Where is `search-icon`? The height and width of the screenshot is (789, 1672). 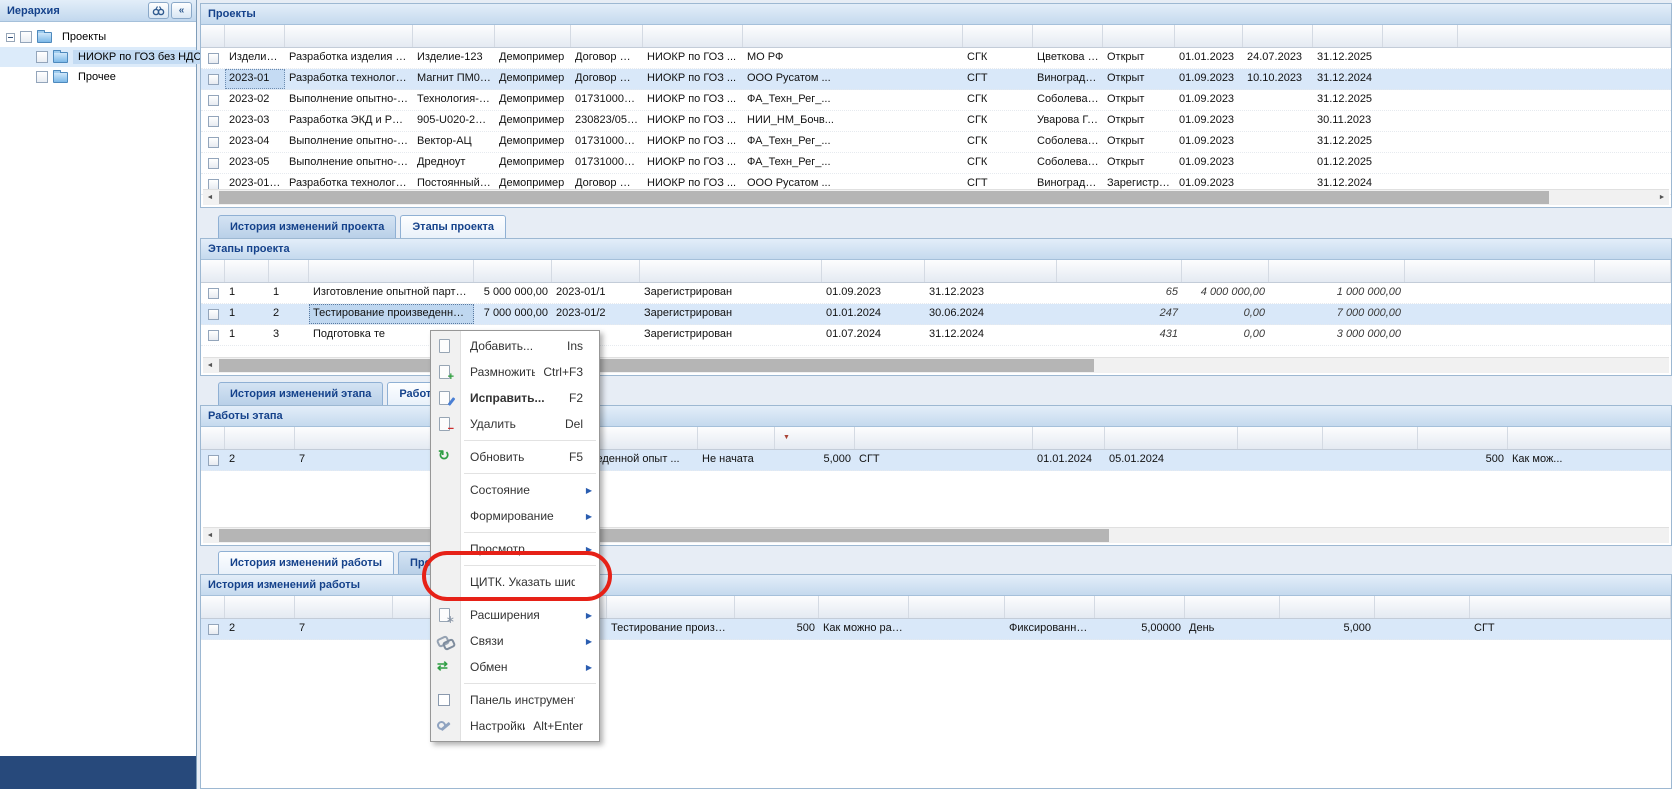
search-icon is located at coordinates (158, 10).